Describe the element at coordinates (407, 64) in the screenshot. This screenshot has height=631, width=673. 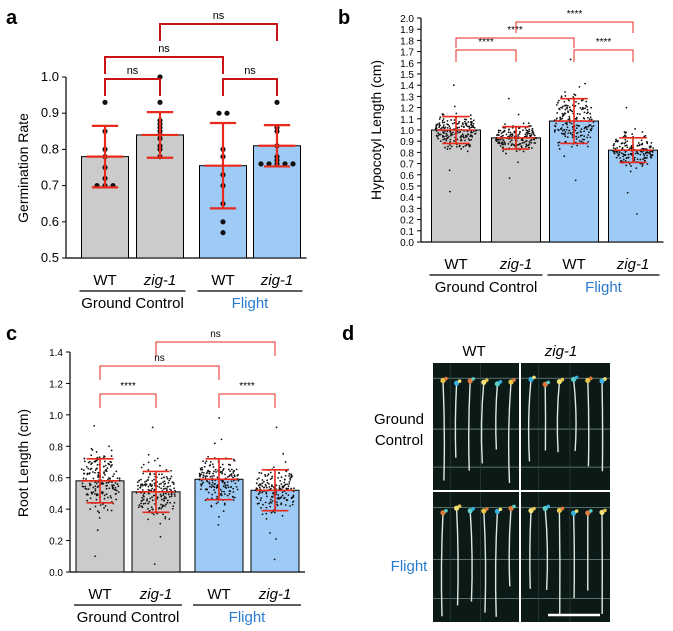
I see `y-tick-label: 1.6` at that location.